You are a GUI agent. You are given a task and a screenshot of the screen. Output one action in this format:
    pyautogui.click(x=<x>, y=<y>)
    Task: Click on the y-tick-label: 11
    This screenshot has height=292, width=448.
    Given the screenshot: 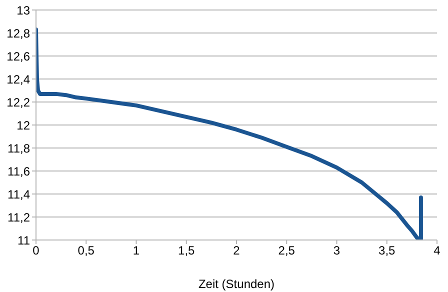 What is the action you would take?
    pyautogui.click(x=24, y=240)
    